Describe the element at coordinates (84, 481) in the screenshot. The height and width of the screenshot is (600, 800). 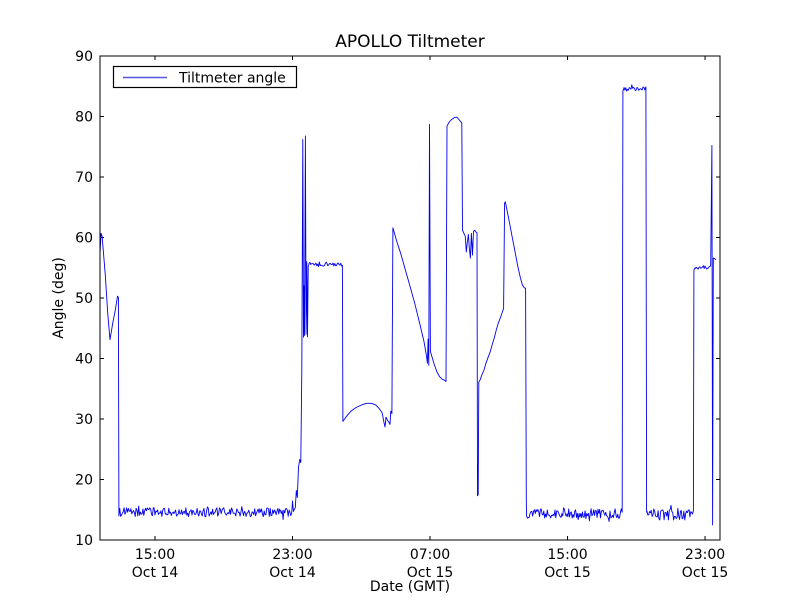
I see `y-tick-label: 20` at that location.